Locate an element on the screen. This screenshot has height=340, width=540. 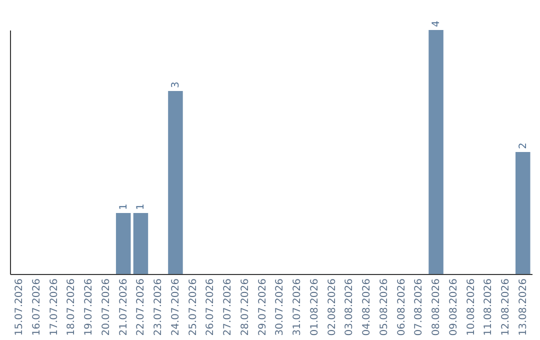
x-tick-label: 22.07.2026 is located at coordinates (141, 307).